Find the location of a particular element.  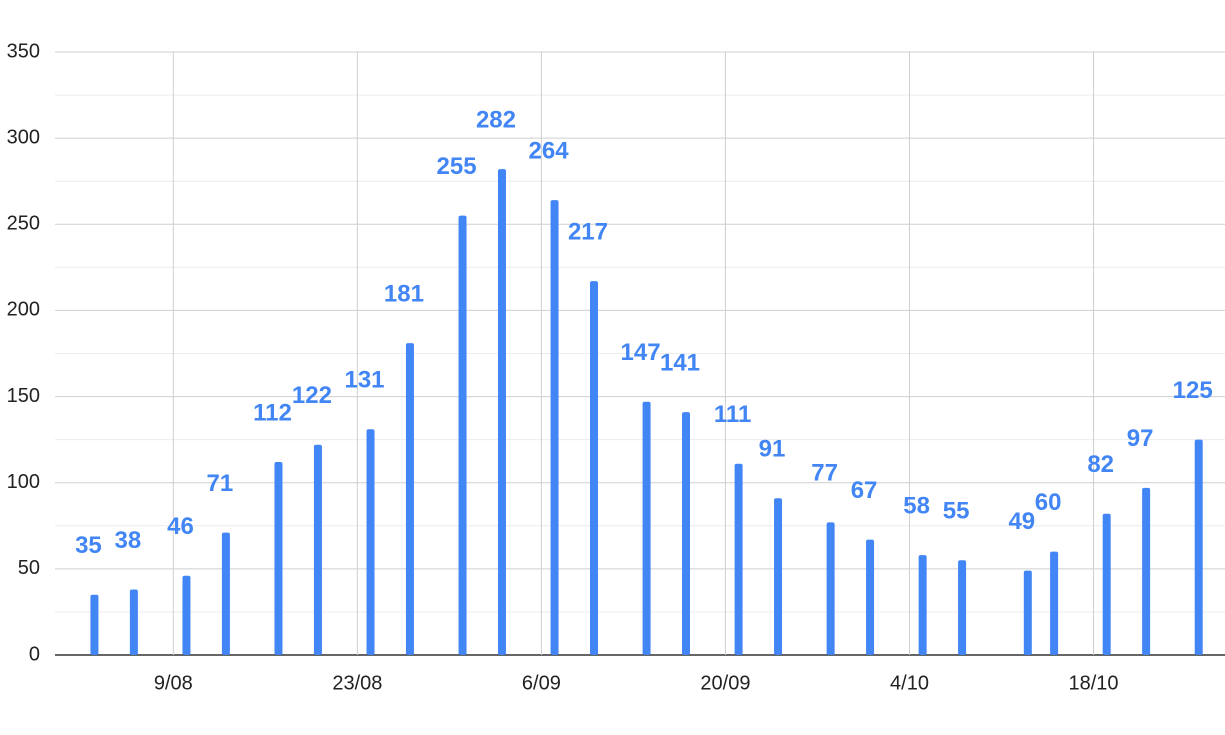

value-label: 82 is located at coordinates (1100, 464).